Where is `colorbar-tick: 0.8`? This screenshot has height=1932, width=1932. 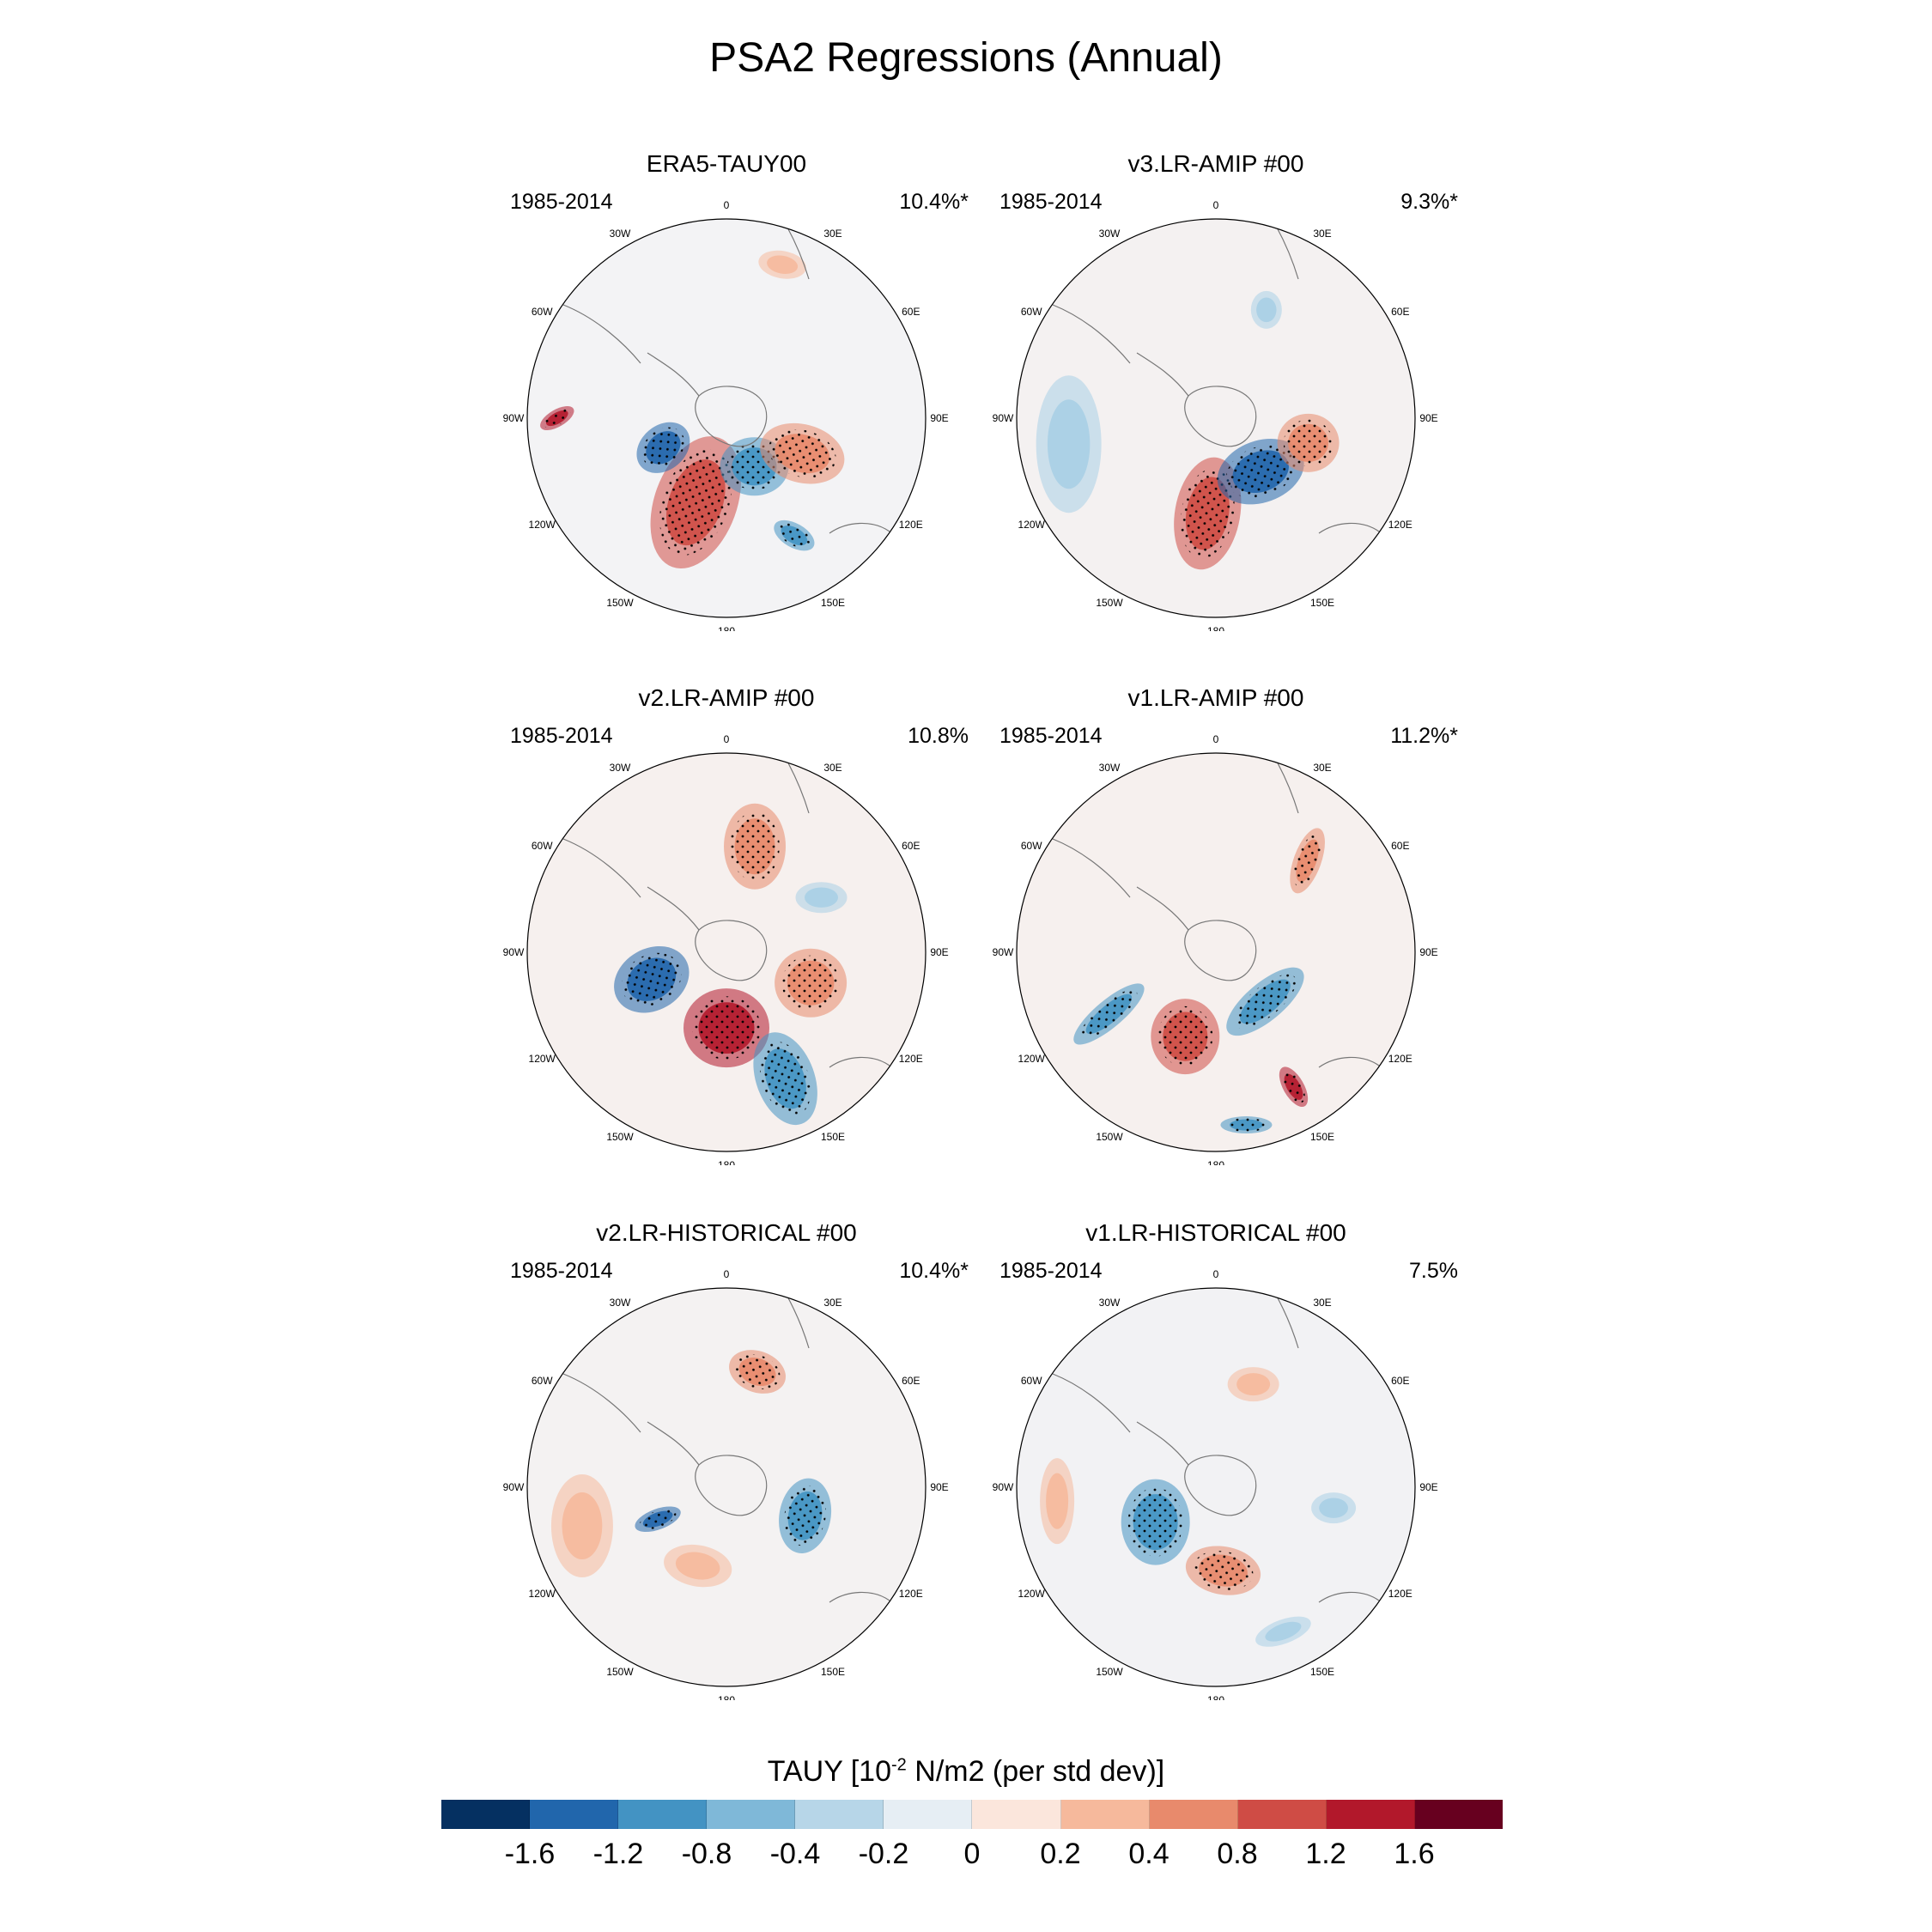
colorbar-tick: 0.8 is located at coordinates (1237, 1854).